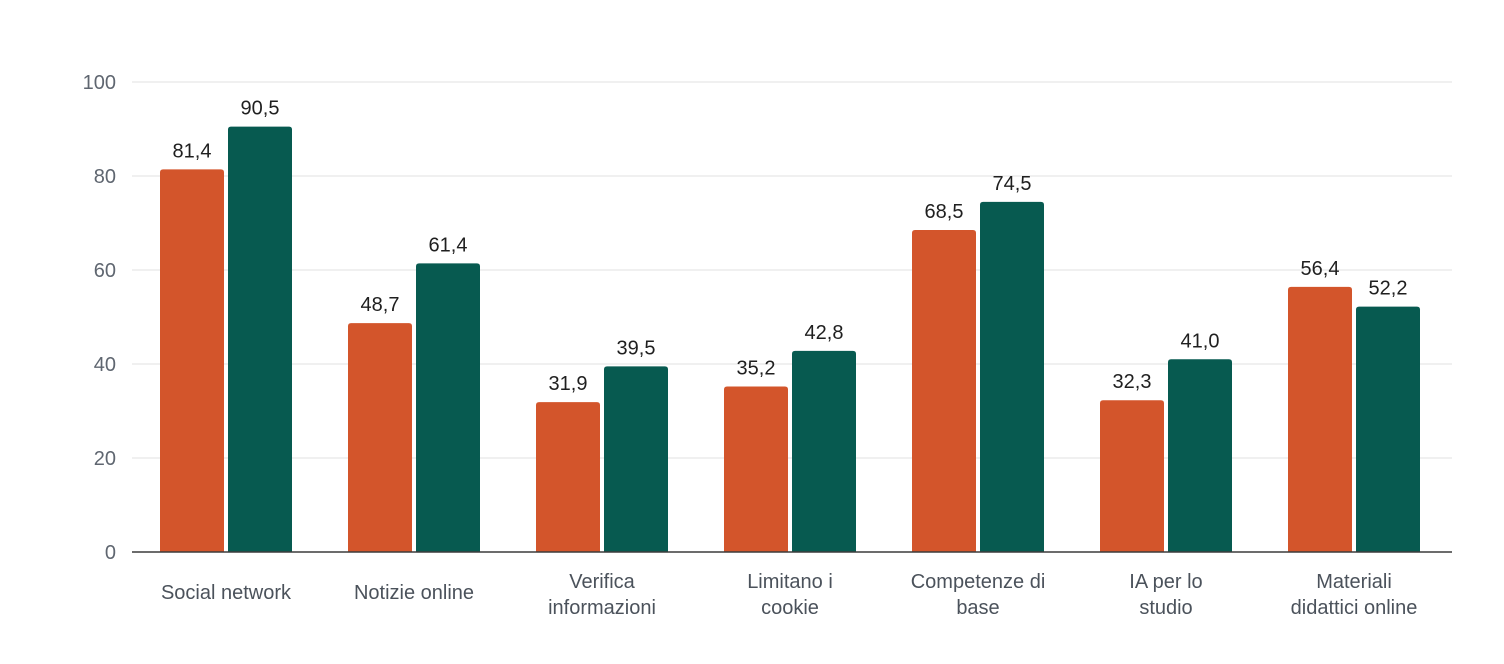  I want to click on data-label-s1-c4: 35,2, so click(756, 369).